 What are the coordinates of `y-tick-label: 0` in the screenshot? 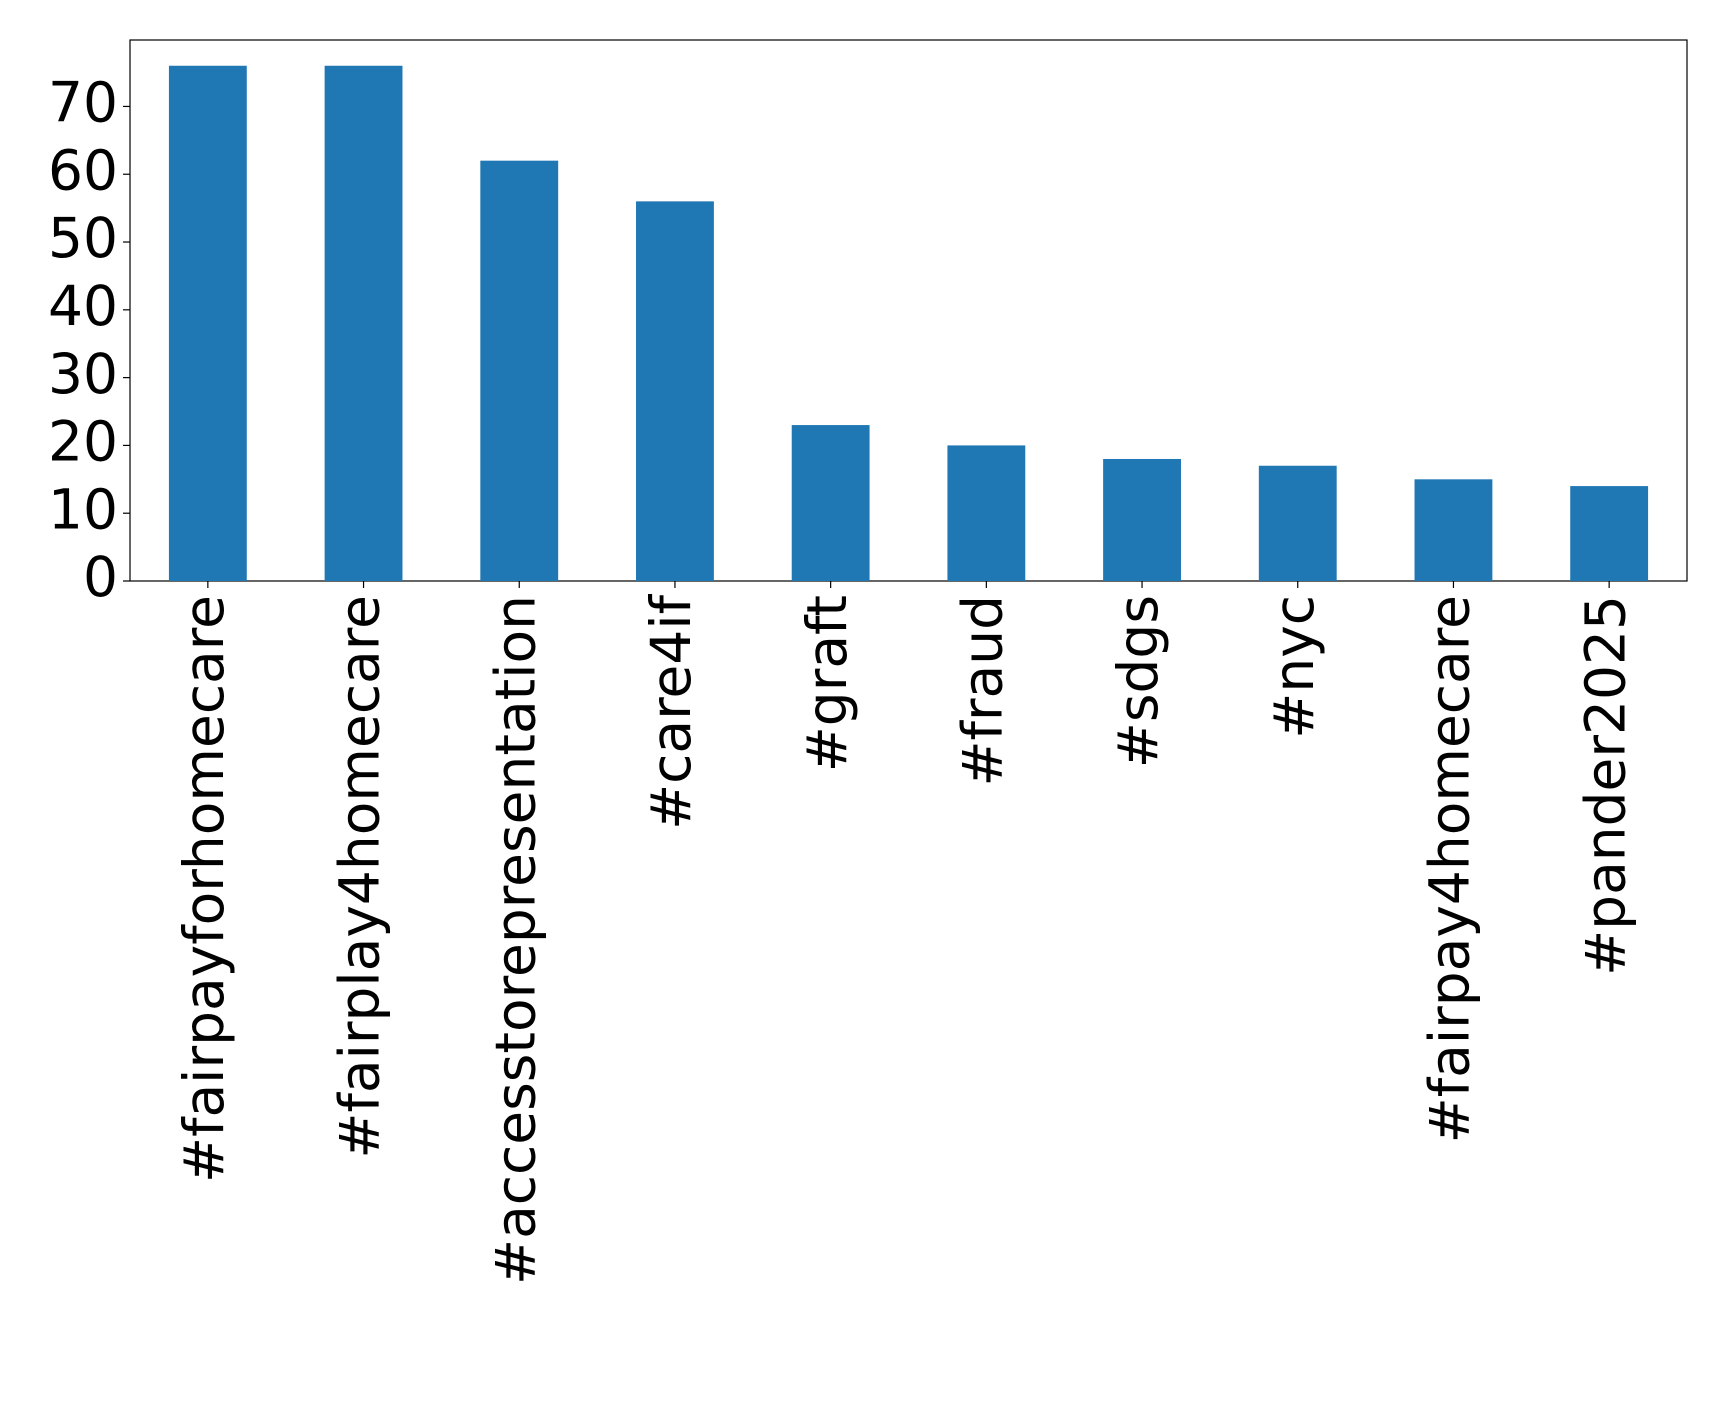 It's located at (100, 577).